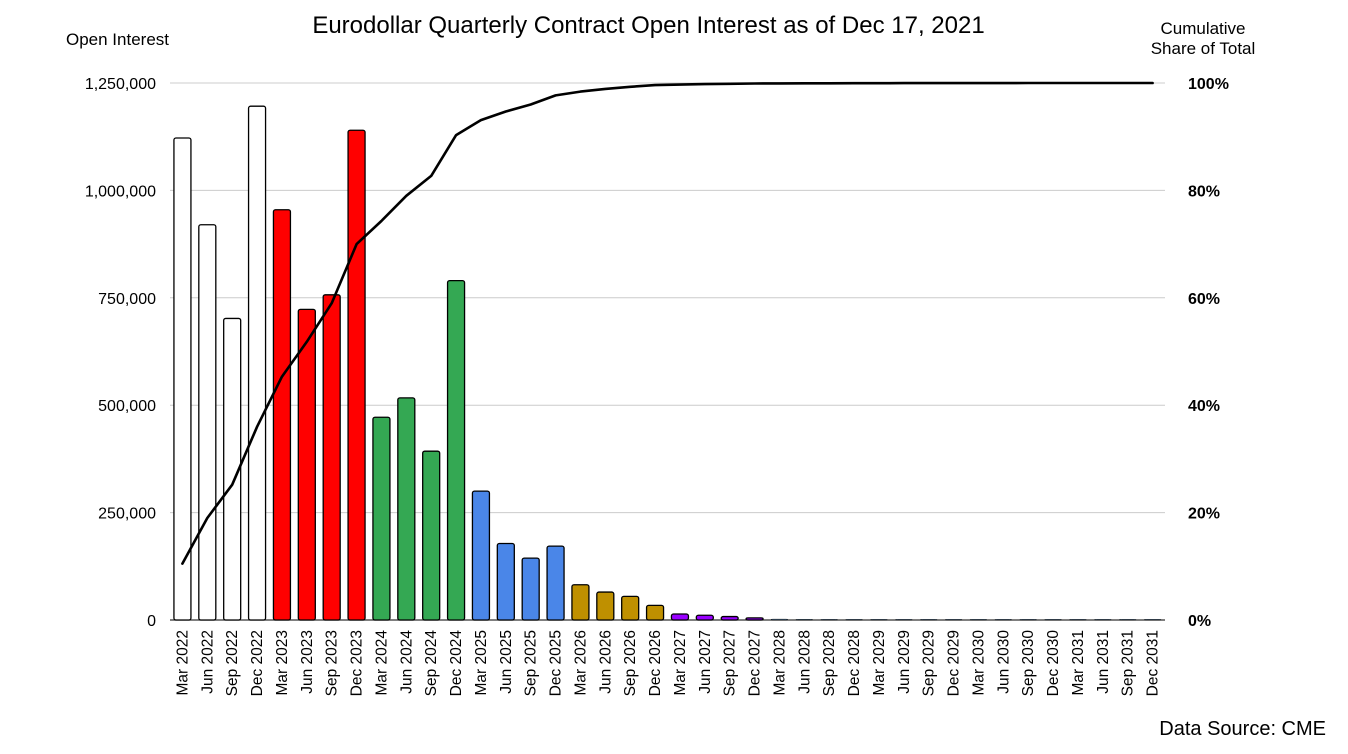 The height and width of the screenshot is (754, 1348). What do you see at coordinates (127, 299) in the screenshot?
I see `y-tick-label: 750,000` at bounding box center [127, 299].